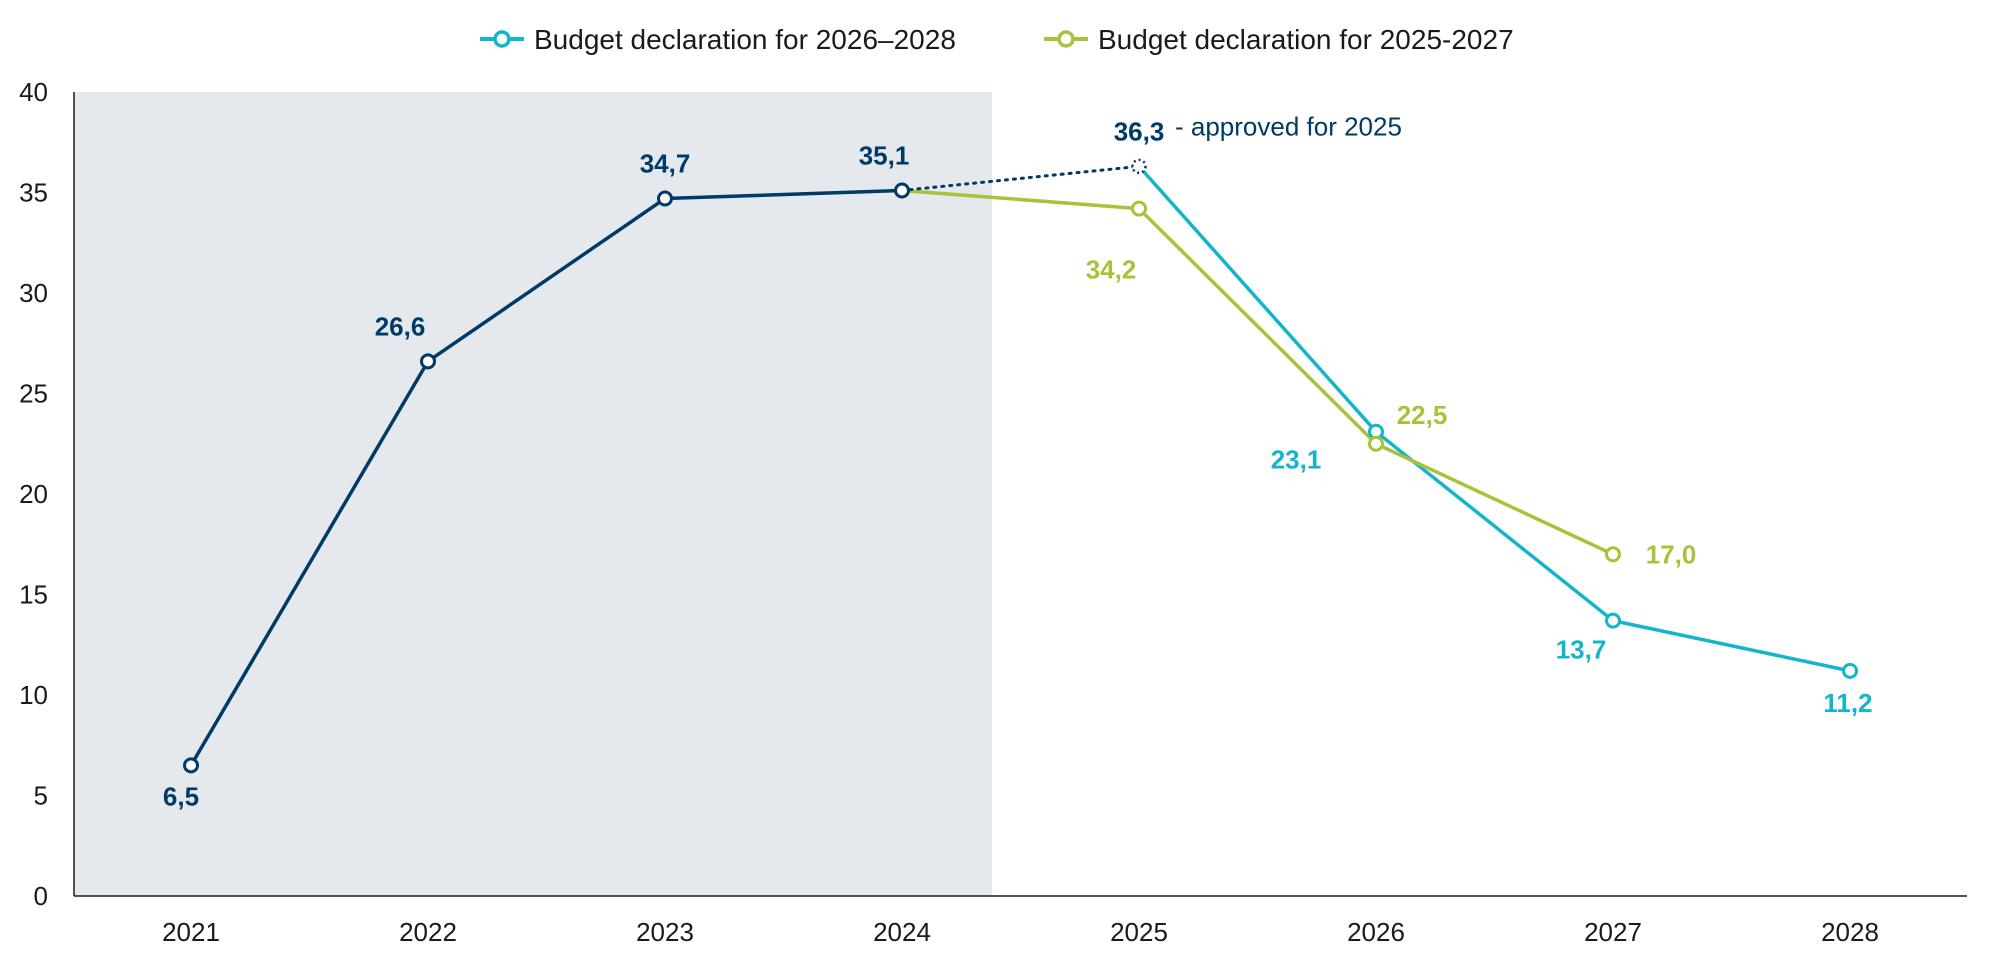 The height and width of the screenshot is (964, 1999). What do you see at coordinates (1296, 460) in the screenshot?
I see `data-label-b2026-2026: 23,1` at bounding box center [1296, 460].